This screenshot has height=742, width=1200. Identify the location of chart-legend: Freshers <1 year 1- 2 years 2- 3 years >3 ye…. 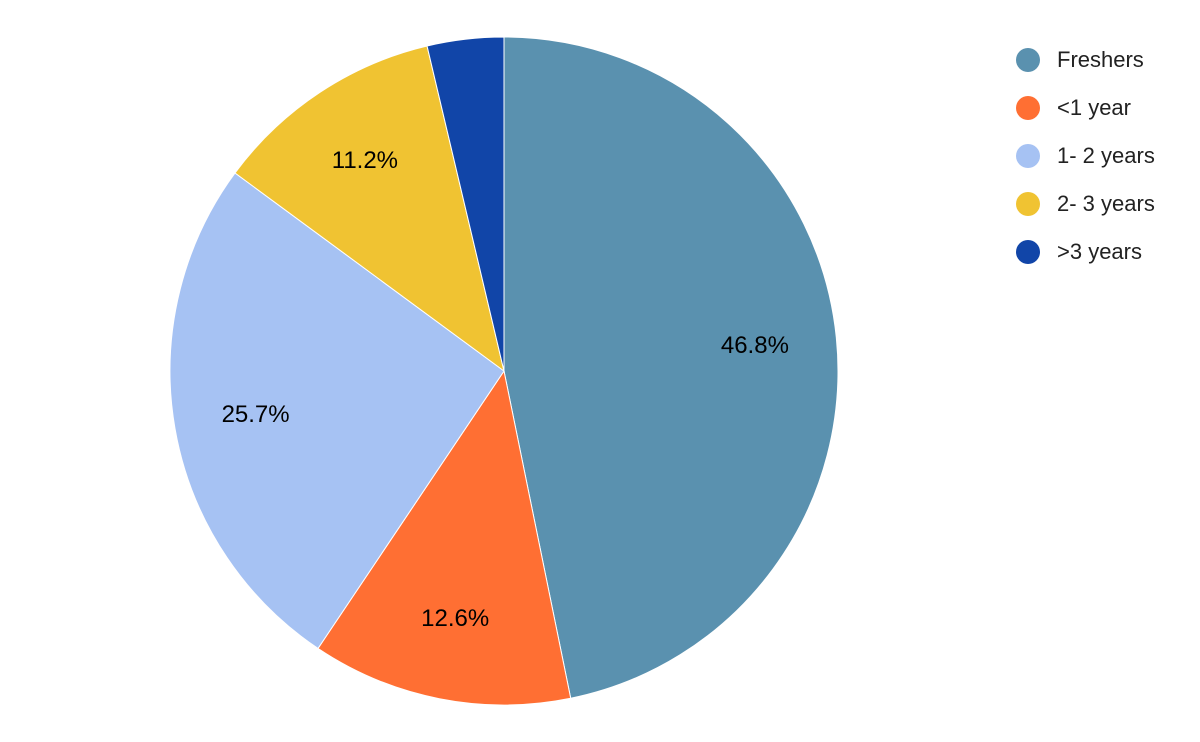
(1085, 156).